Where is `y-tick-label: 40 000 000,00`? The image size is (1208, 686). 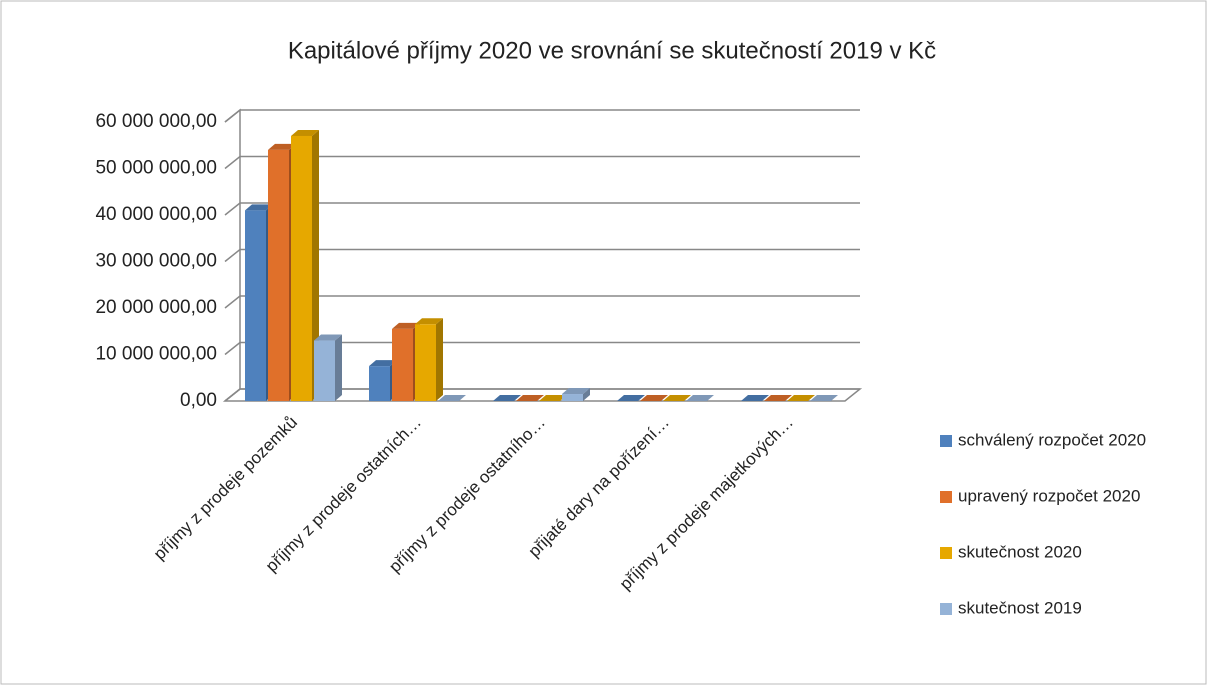 y-tick-label: 40 000 000,00 is located at coordinates (156, 214).